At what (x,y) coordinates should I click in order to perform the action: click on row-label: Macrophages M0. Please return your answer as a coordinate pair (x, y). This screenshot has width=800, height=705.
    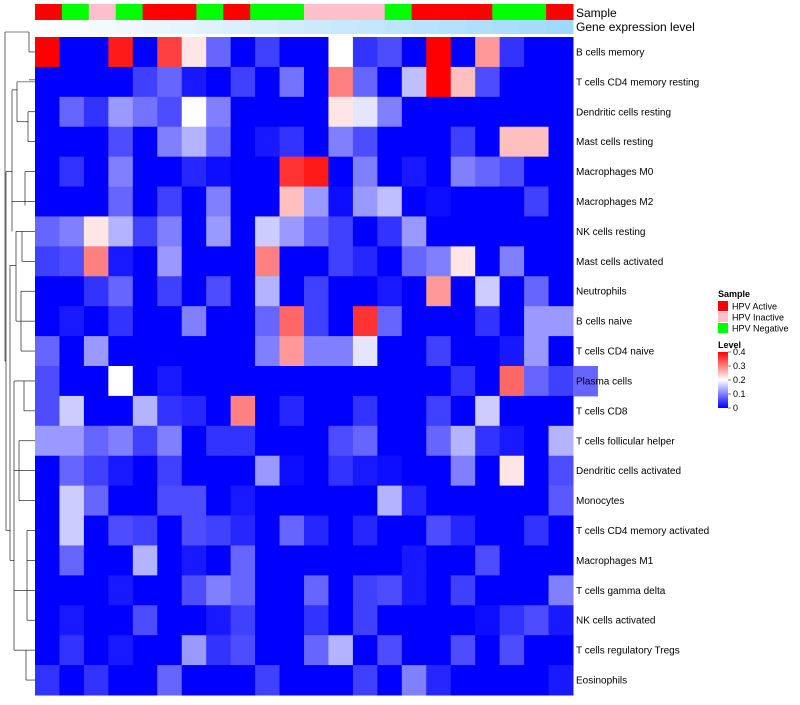
    Looking at the image, I should click on (615, 172).